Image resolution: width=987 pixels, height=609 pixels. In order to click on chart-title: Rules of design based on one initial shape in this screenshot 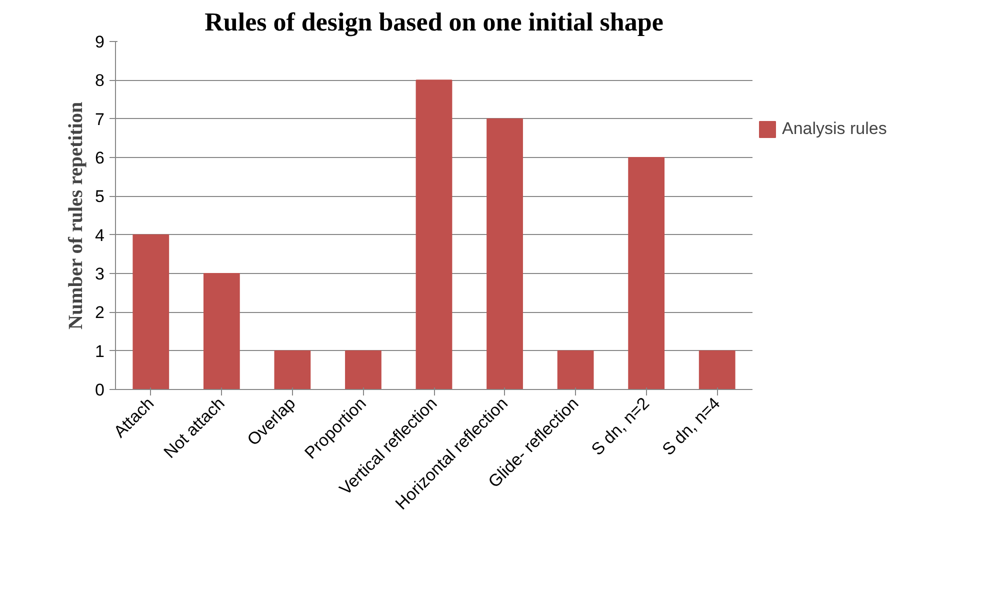, I will do `click(434, 22)`.